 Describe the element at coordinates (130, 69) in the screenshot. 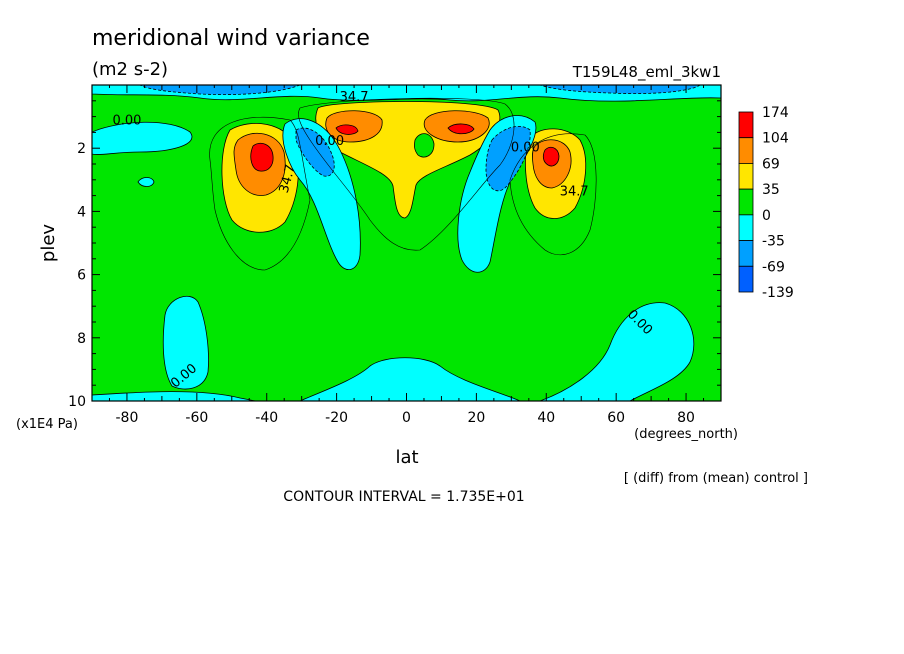

I see `chart-units: (m2 s-2)` at that location.